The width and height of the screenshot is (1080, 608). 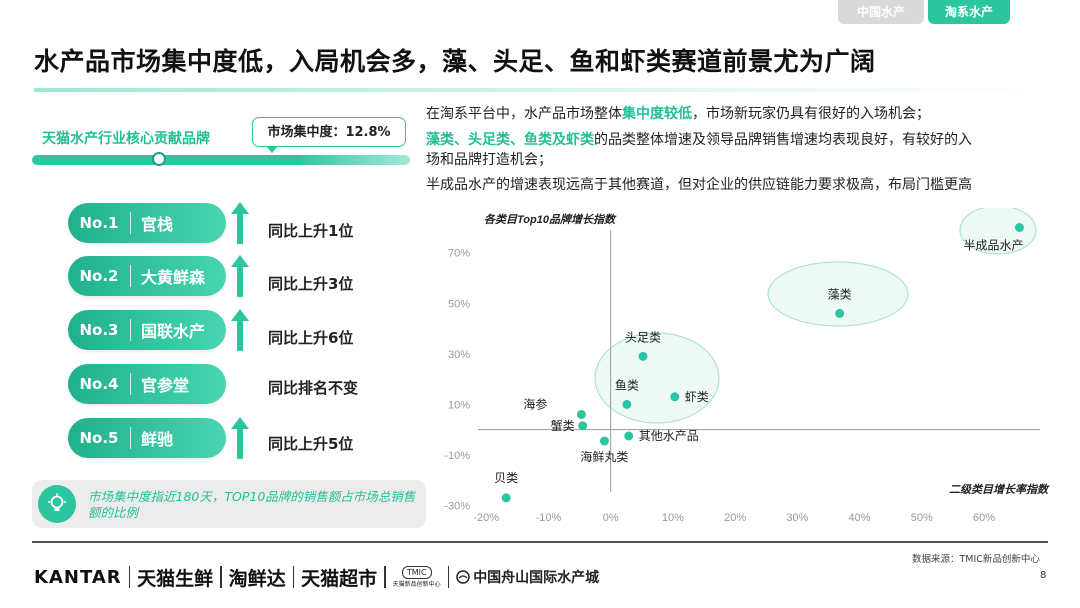 I want to click on rank-number: No.4, so click(x=99, y=384).